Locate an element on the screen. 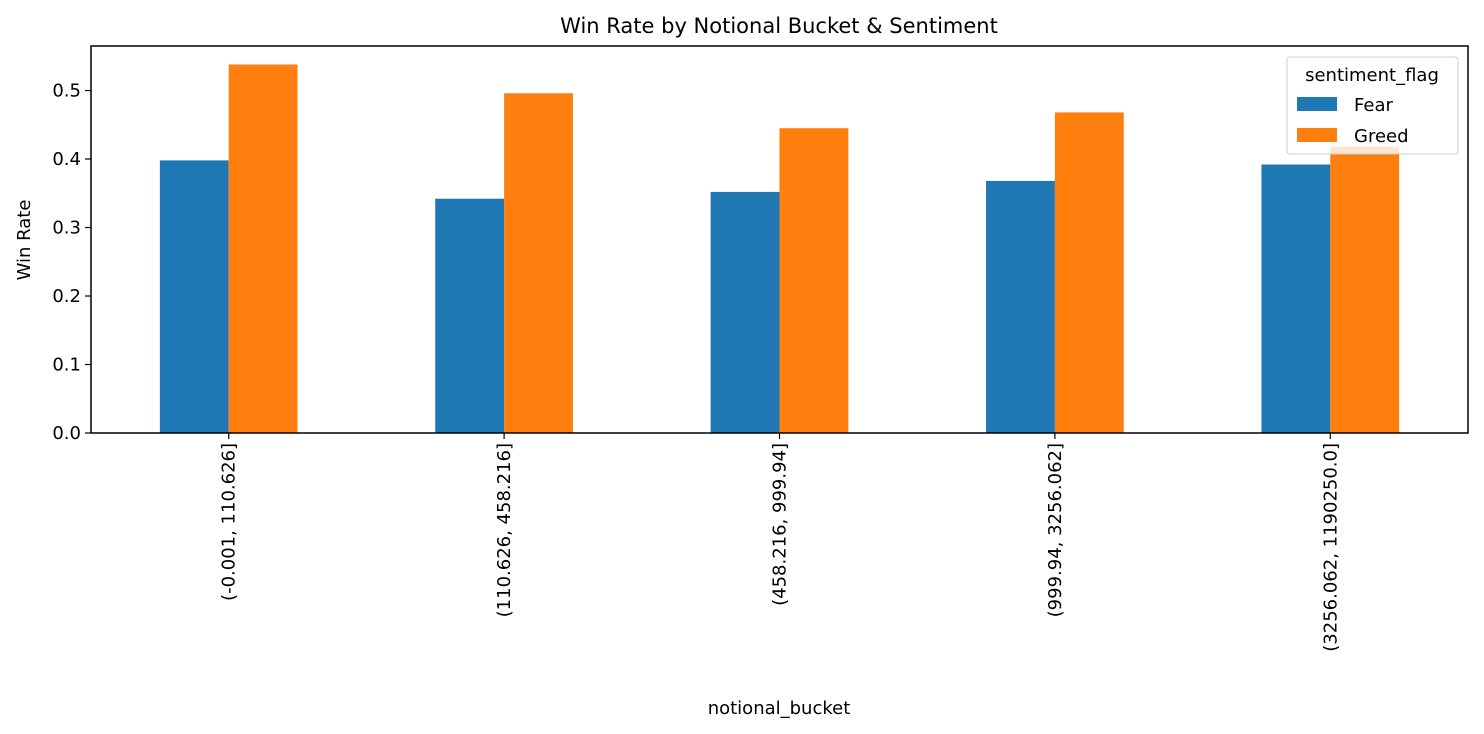  y-tick-label-5: 0.5 is located at coordinates (66, 91).